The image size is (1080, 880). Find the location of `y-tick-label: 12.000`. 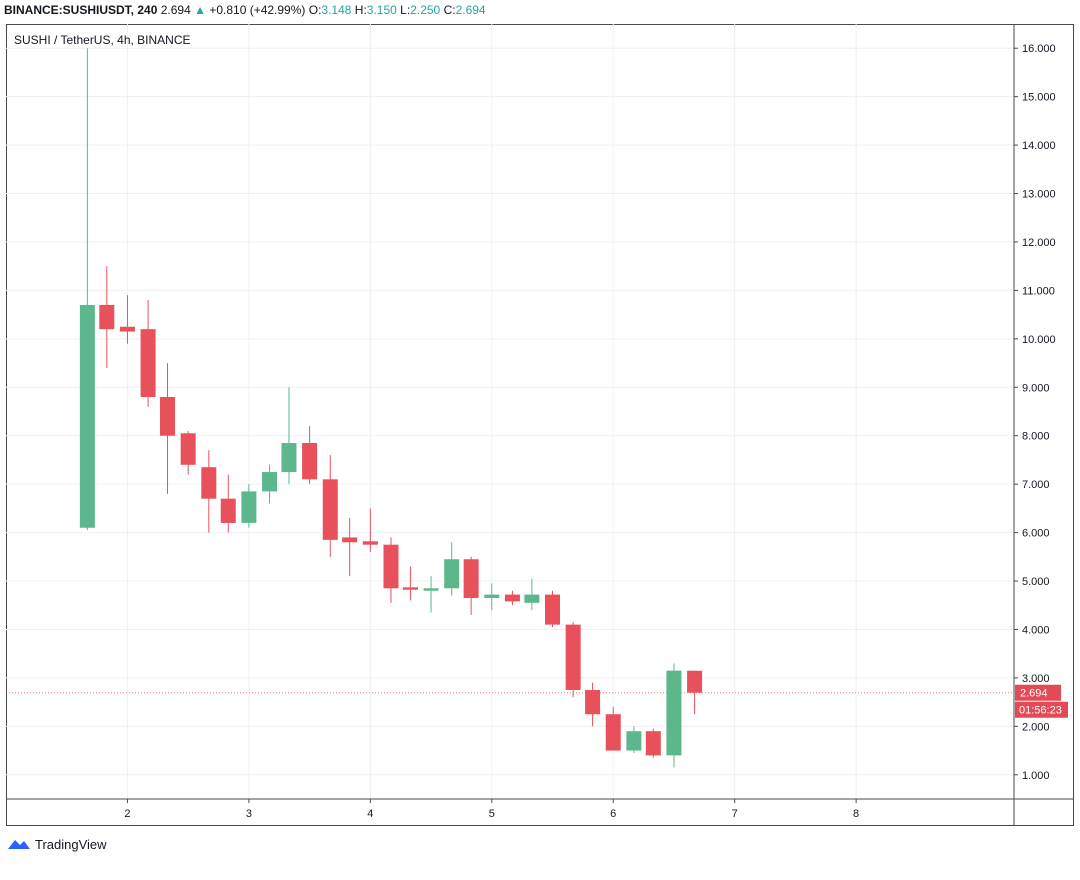

y-tick-label: 12.000 is located at coordinates (1039, 243).